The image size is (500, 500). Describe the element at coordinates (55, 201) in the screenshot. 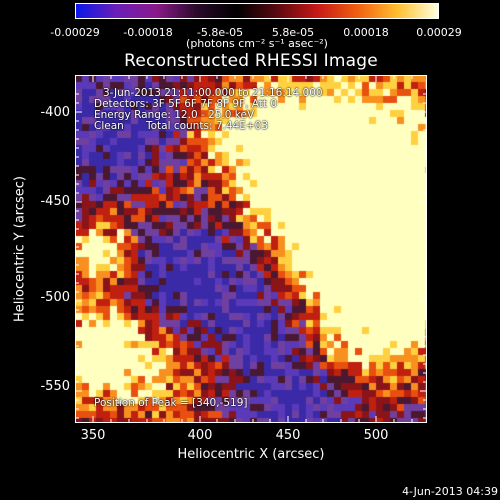

I see `y-tick-label: -450` at that location.